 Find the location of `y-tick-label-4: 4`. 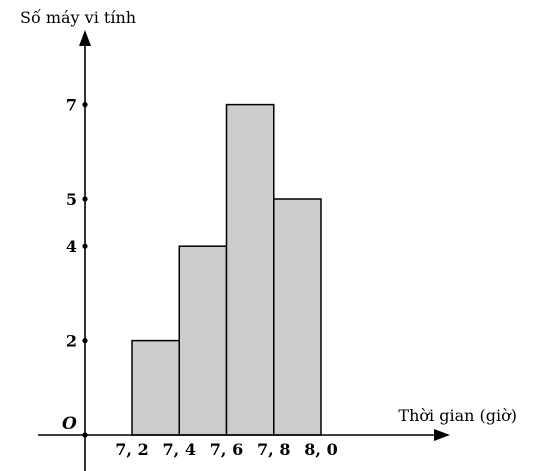

y-tick-label-4: 4 is located at coordinates (71, 246).